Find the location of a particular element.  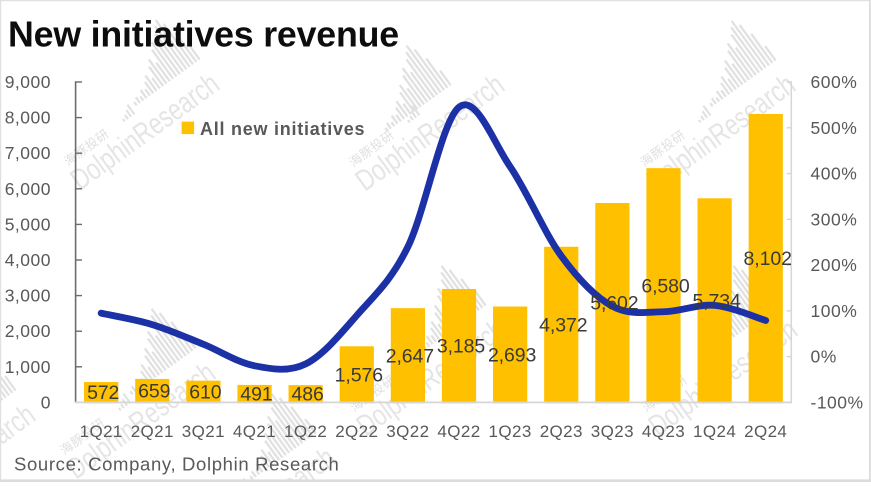

bar-3Q21 is located at coordinates (203, 392).